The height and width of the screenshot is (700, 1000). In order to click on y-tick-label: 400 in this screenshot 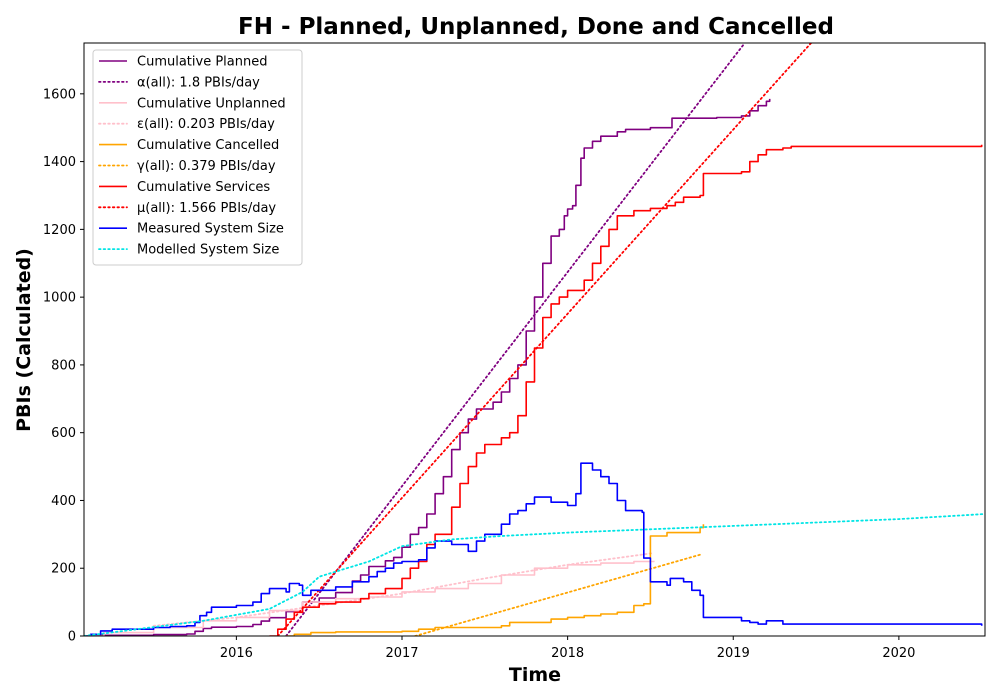, I will do `click(63, 501)`.